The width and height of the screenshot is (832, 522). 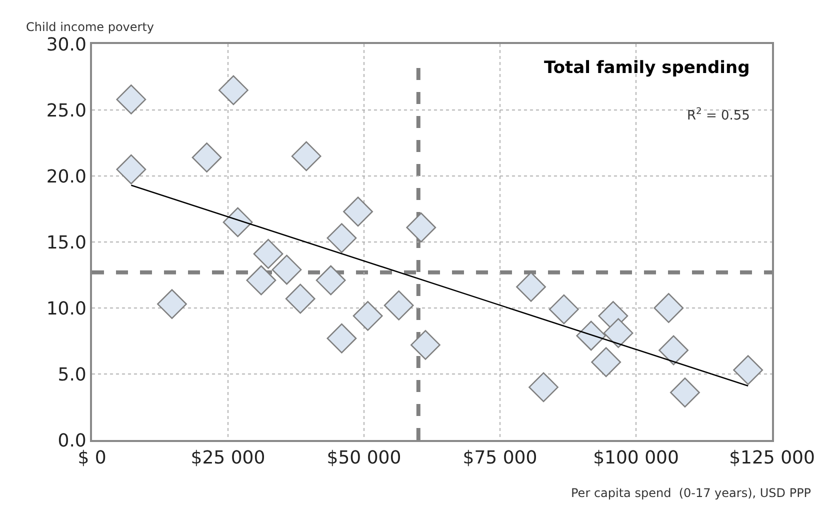 I want to click on annotation: R$^{2}$ = 0.55, so click(x=718, y=115).